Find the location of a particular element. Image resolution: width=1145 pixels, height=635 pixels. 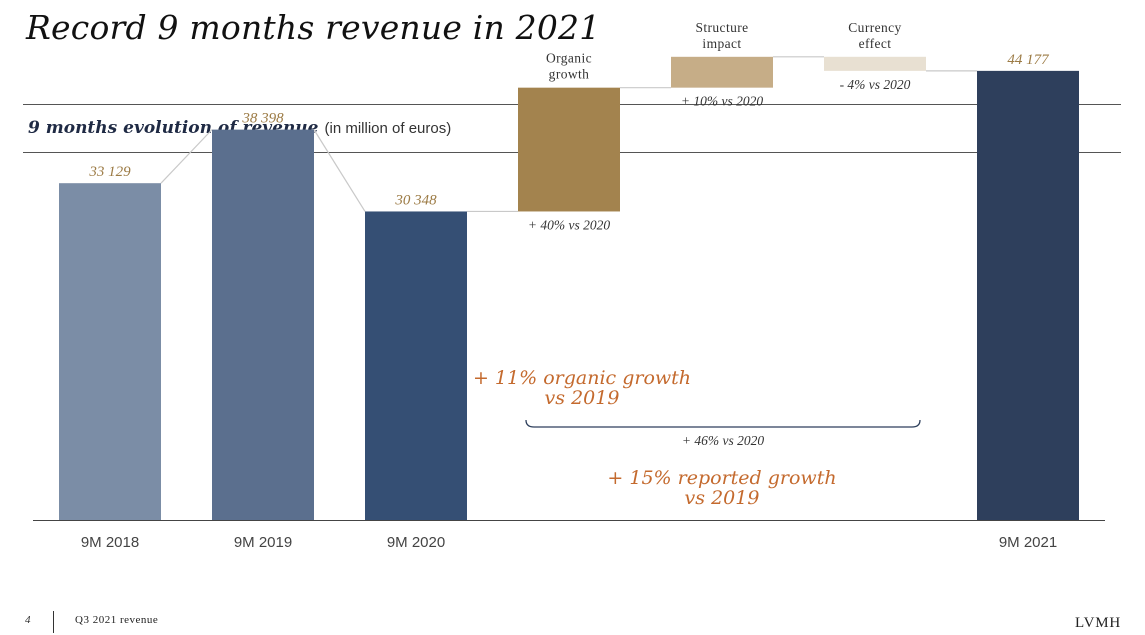

bar-structure-impact is located at coordinates (722, 72).